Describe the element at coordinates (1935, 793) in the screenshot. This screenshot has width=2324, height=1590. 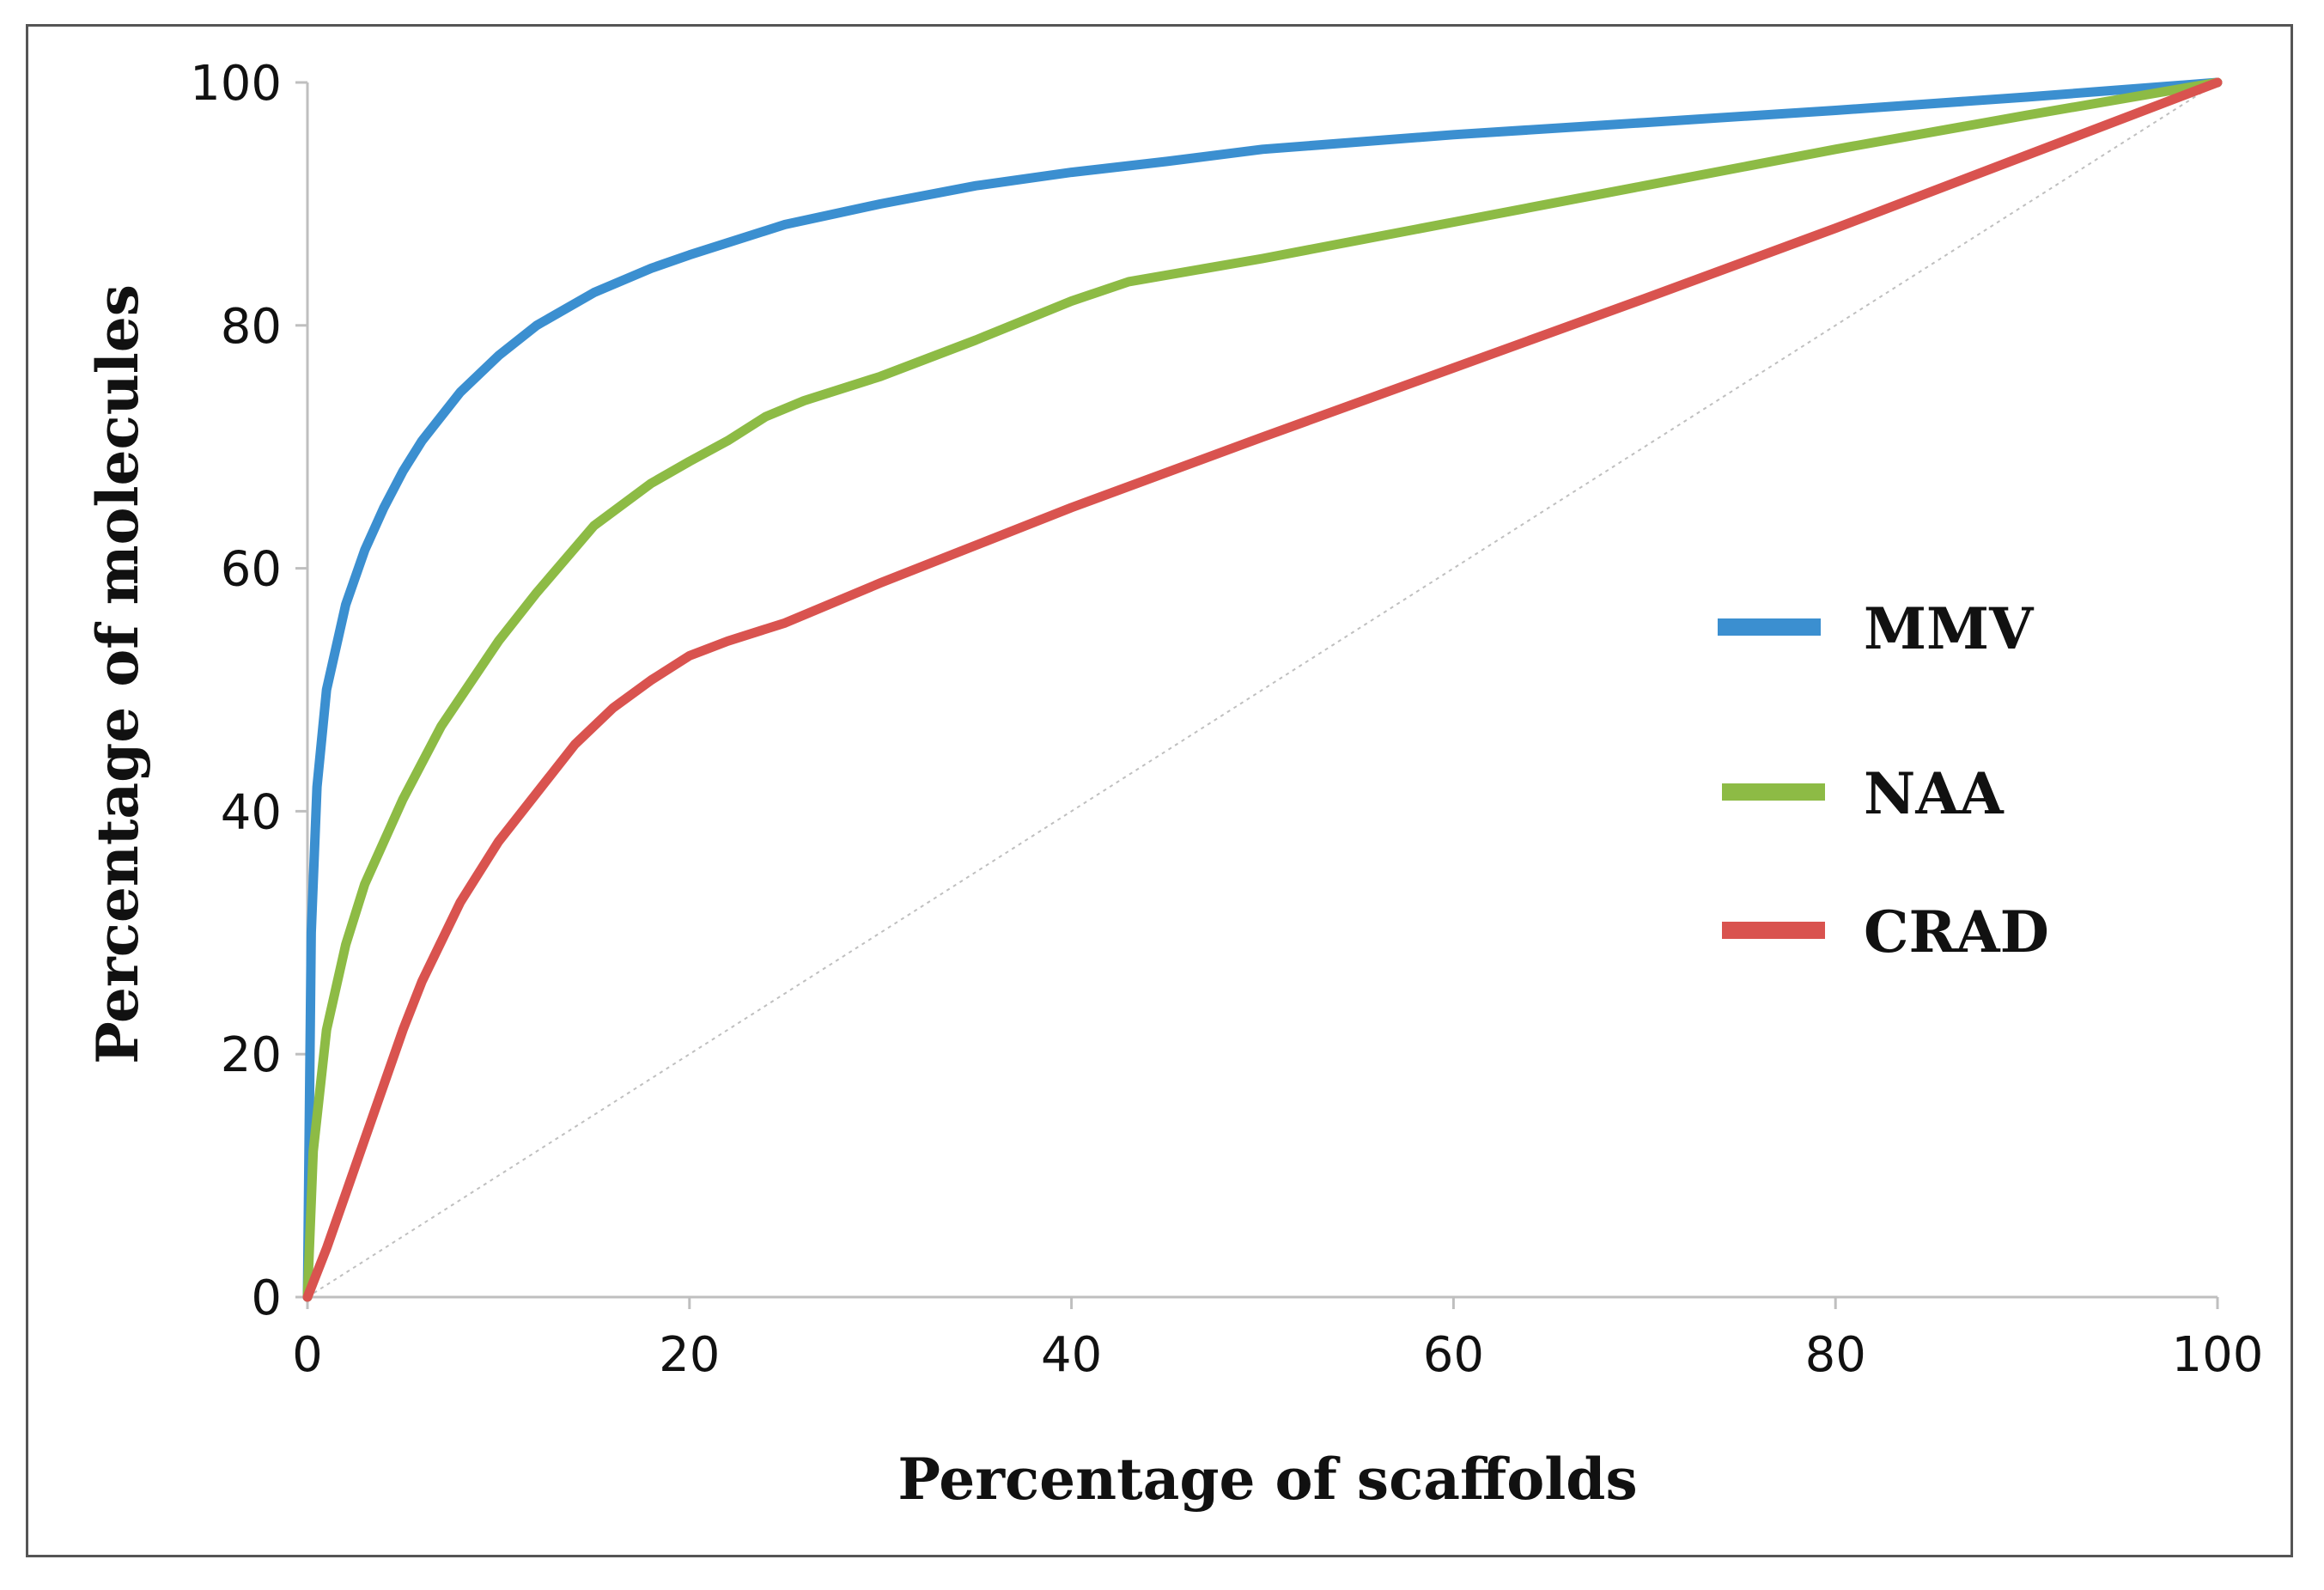
I see `legend-label-naa: NAA` at that location.